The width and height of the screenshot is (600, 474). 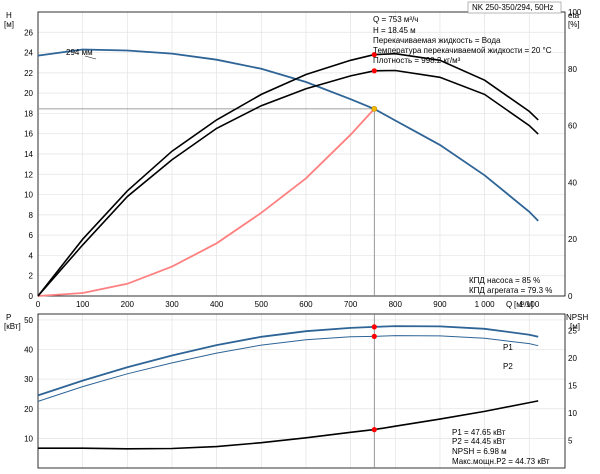 What do you see at coordinates (28, 53) in the screenshot?
I see `top-y-tick-label: 24` at bounding box center [28, 53].